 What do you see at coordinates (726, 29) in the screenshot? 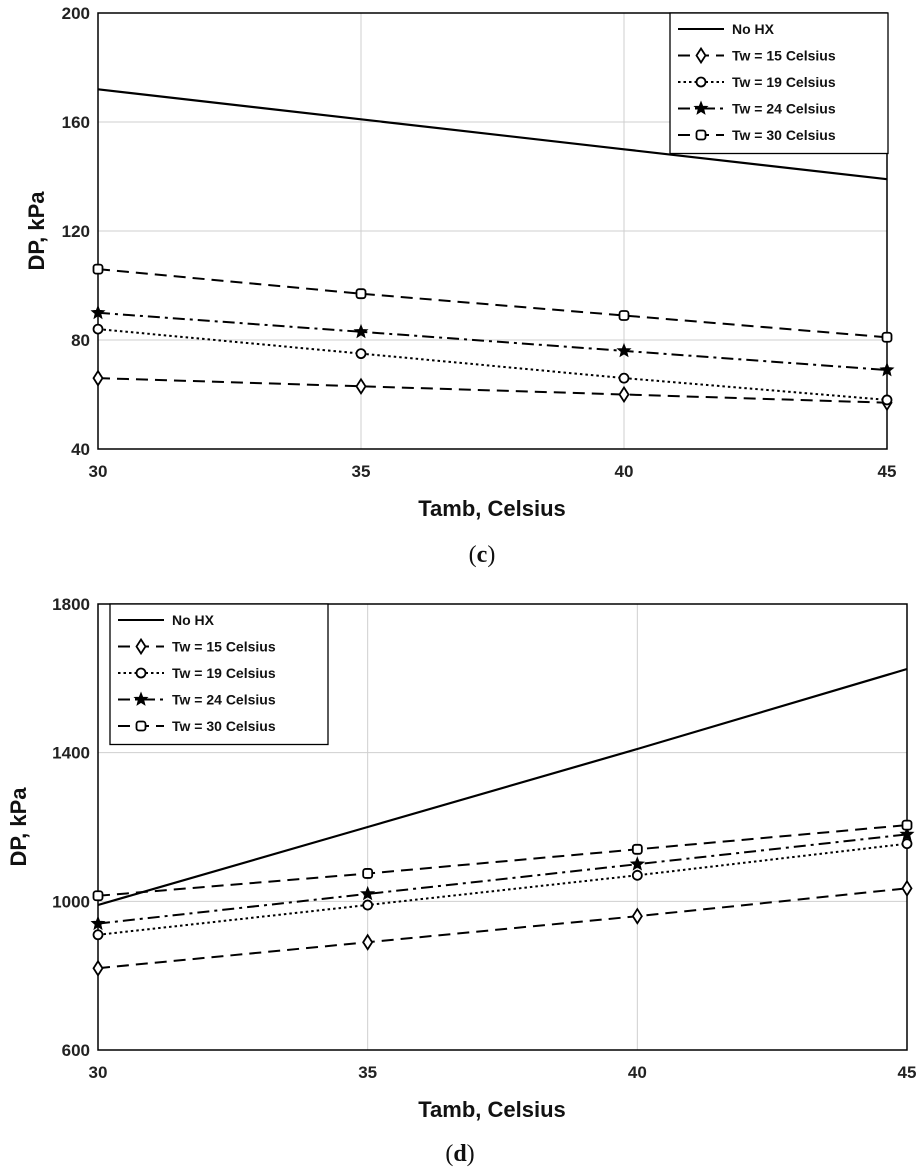
I see `panel-c-legend-entry: No HX` at bounding box center [726, 29].